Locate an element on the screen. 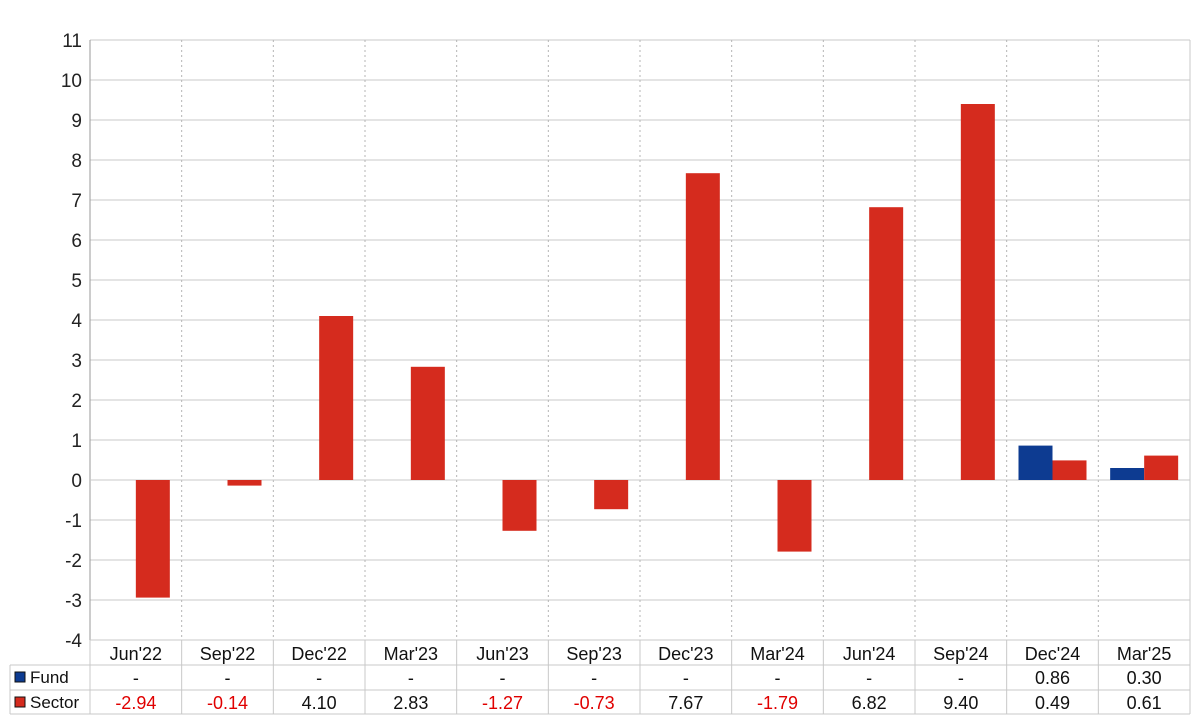  x-tick-label: Sep'23 is located at coordinates (594, 654).